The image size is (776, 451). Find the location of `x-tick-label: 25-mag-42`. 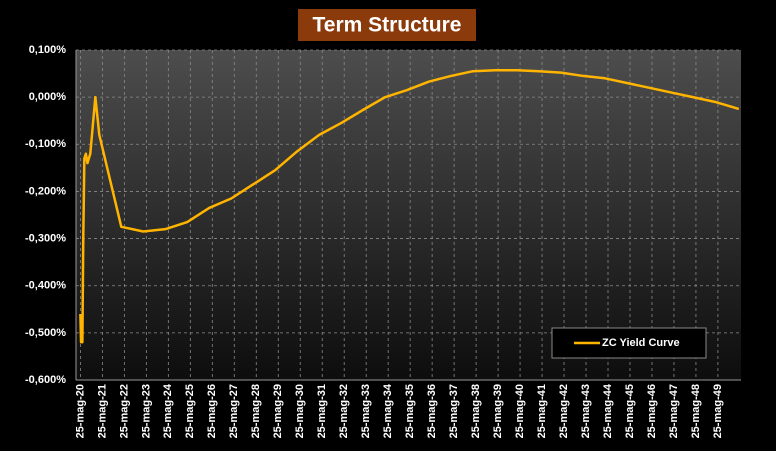

x-tick-label: 25-mag-42 is located at coordinates (564, 411).